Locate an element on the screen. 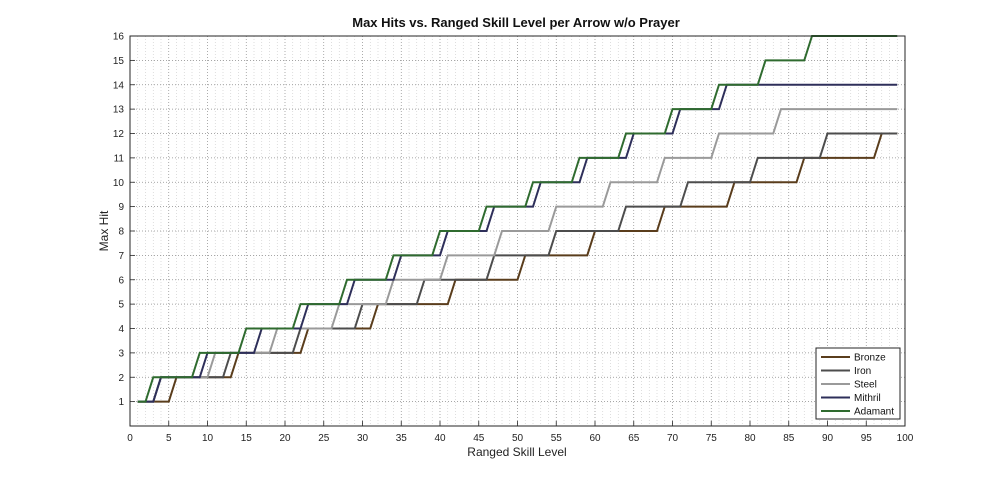 The height and width of the screenshot is (480, 1000). x-tick-label: 95 is located at coordinates (867, 438).